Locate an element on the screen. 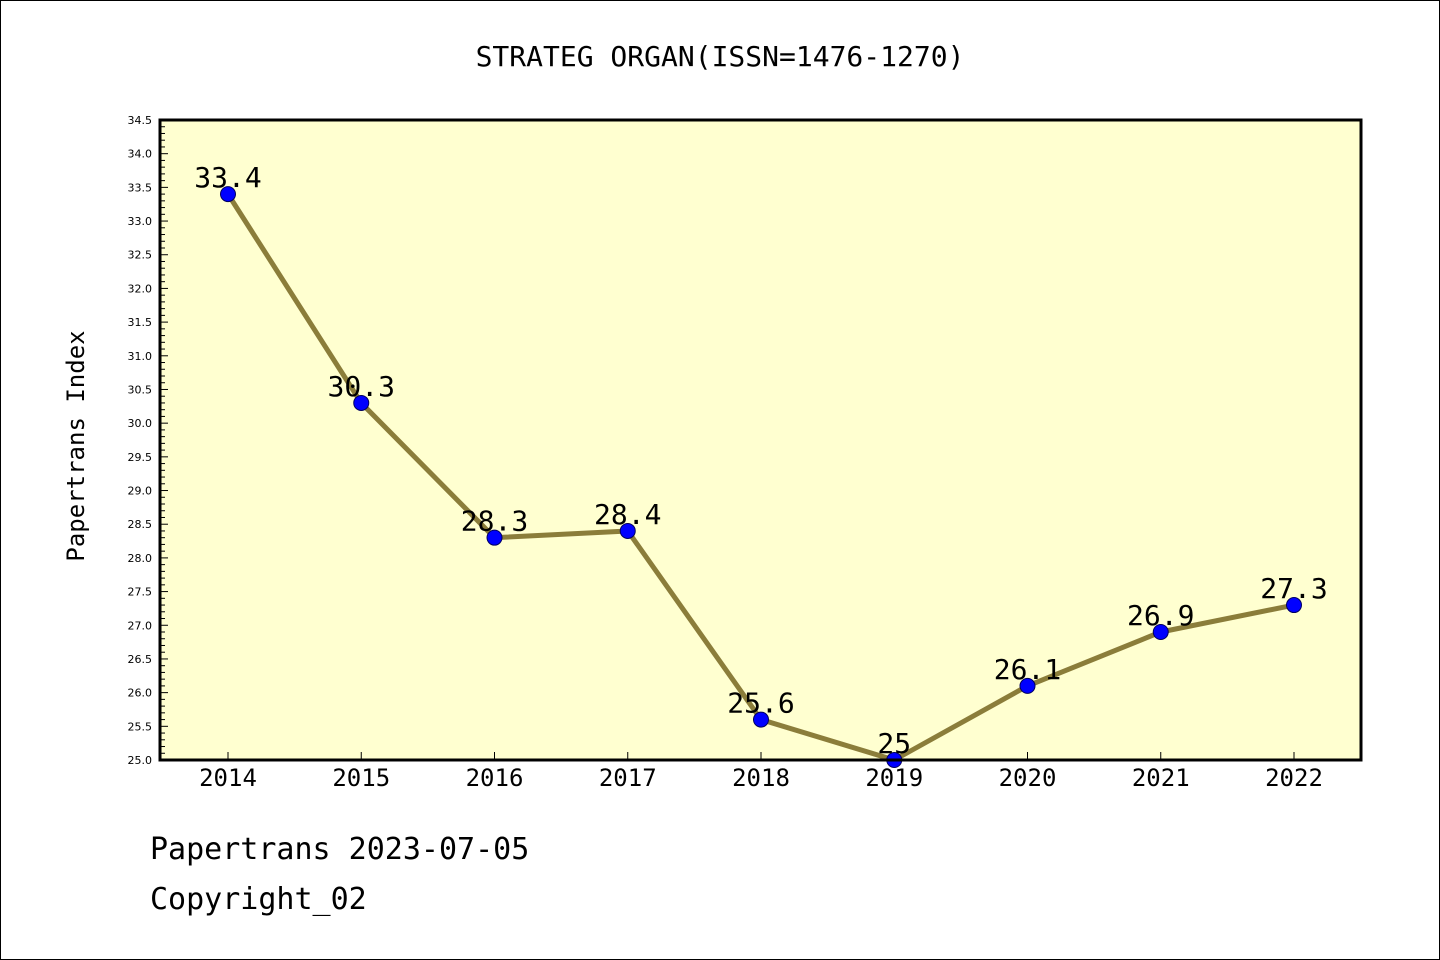 The height and width of the screenshot is (960, 1440). data-label: 26.1 is located at coordinates (1027, 669).